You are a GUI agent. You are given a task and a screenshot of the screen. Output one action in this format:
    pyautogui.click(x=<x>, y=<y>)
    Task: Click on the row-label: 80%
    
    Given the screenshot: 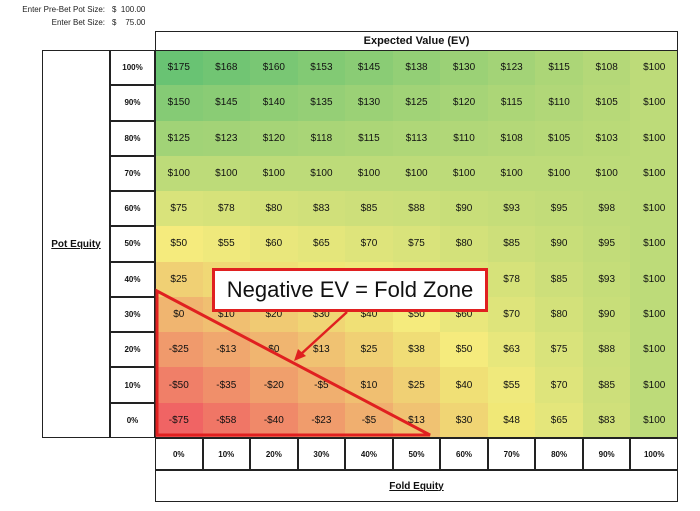 What is the action you would take?
    pyautogui.click(x=132, y=138)
    